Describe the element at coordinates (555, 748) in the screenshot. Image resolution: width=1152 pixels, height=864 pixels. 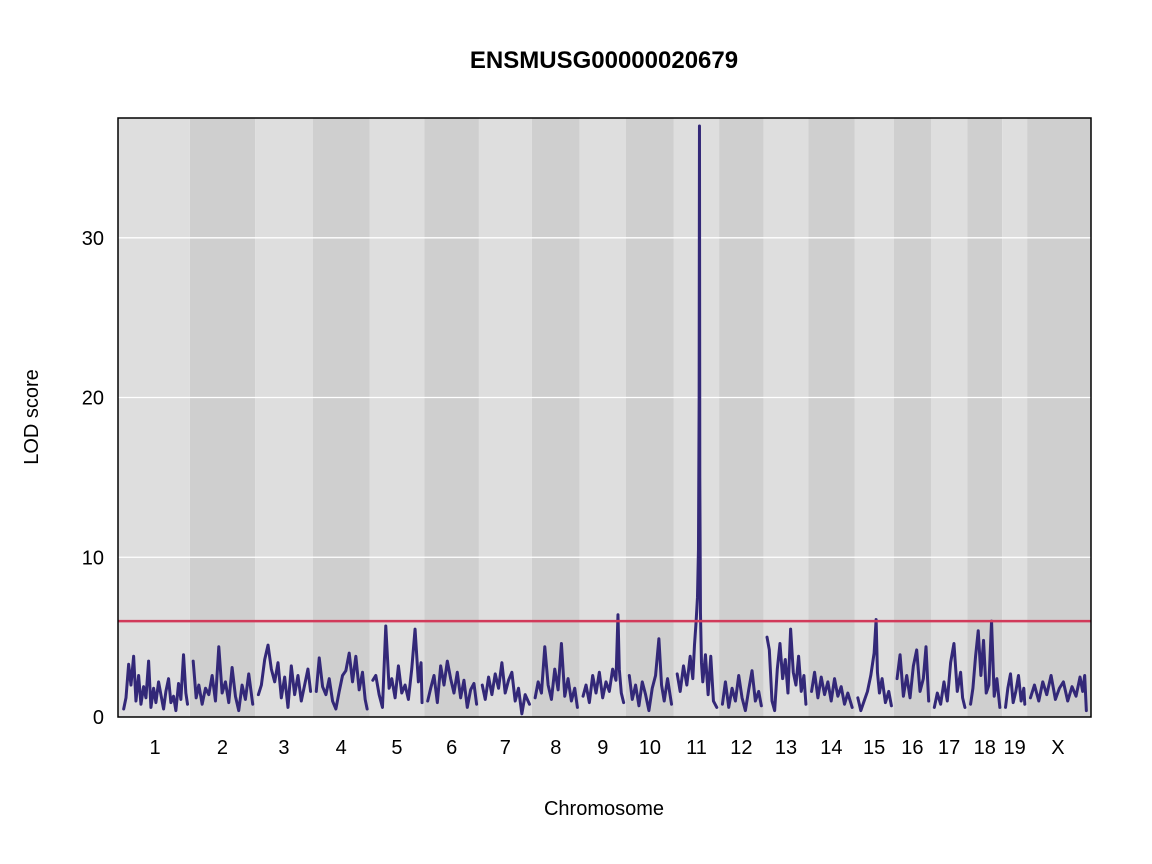
I see `x-tick-label-8: 8` at that location.